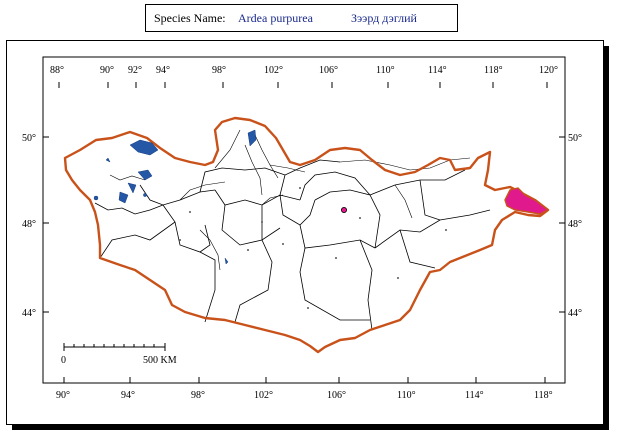 The height and width of the screenshot is (434, 618). I want to click on bottom-tick-label: 90°, so click(63, 395).